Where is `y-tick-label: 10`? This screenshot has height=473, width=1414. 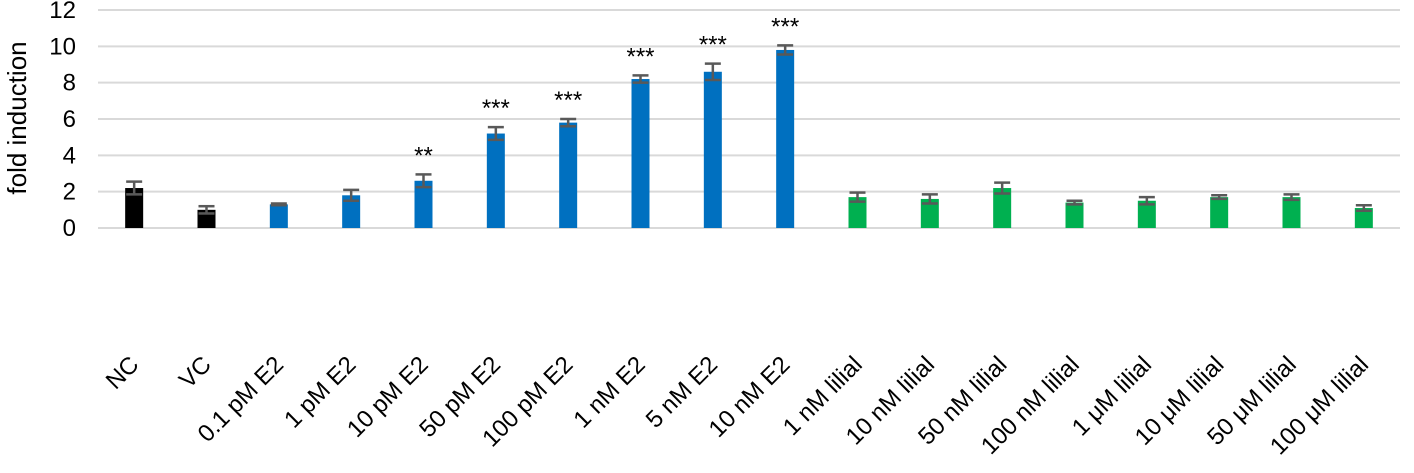 y-tick-label: 10 is located at coordinates (62, 46).